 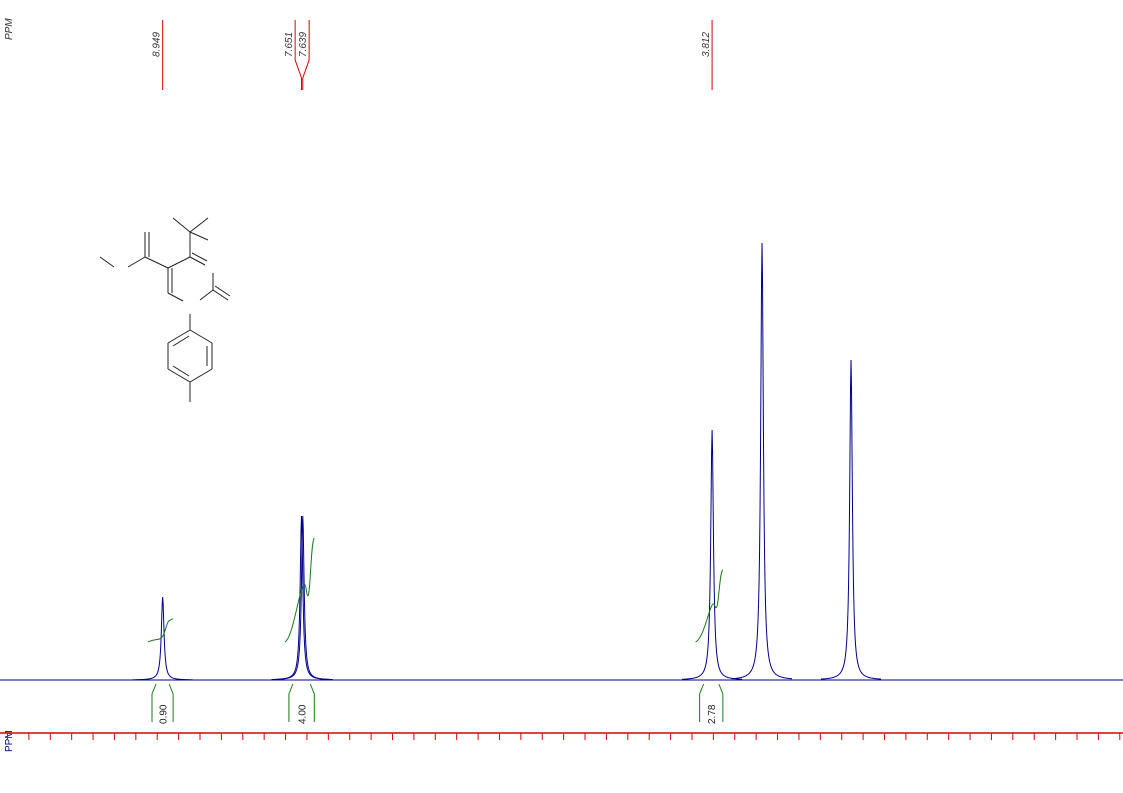 What do you see at coordinates (165, 309) in the screenshot?
I see `molecule` at bounding box center [165, 309].